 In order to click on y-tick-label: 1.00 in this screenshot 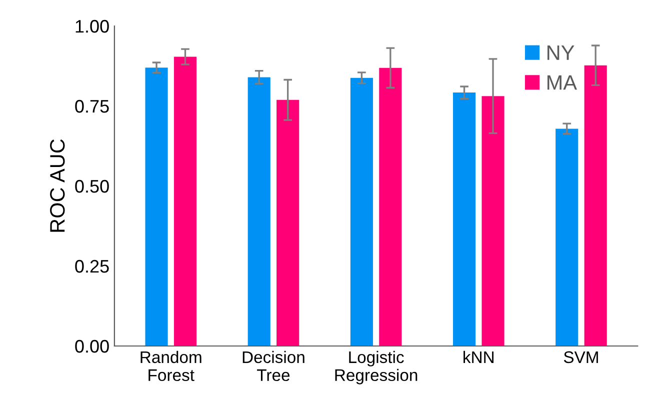, I will do `click(92, 26)`.